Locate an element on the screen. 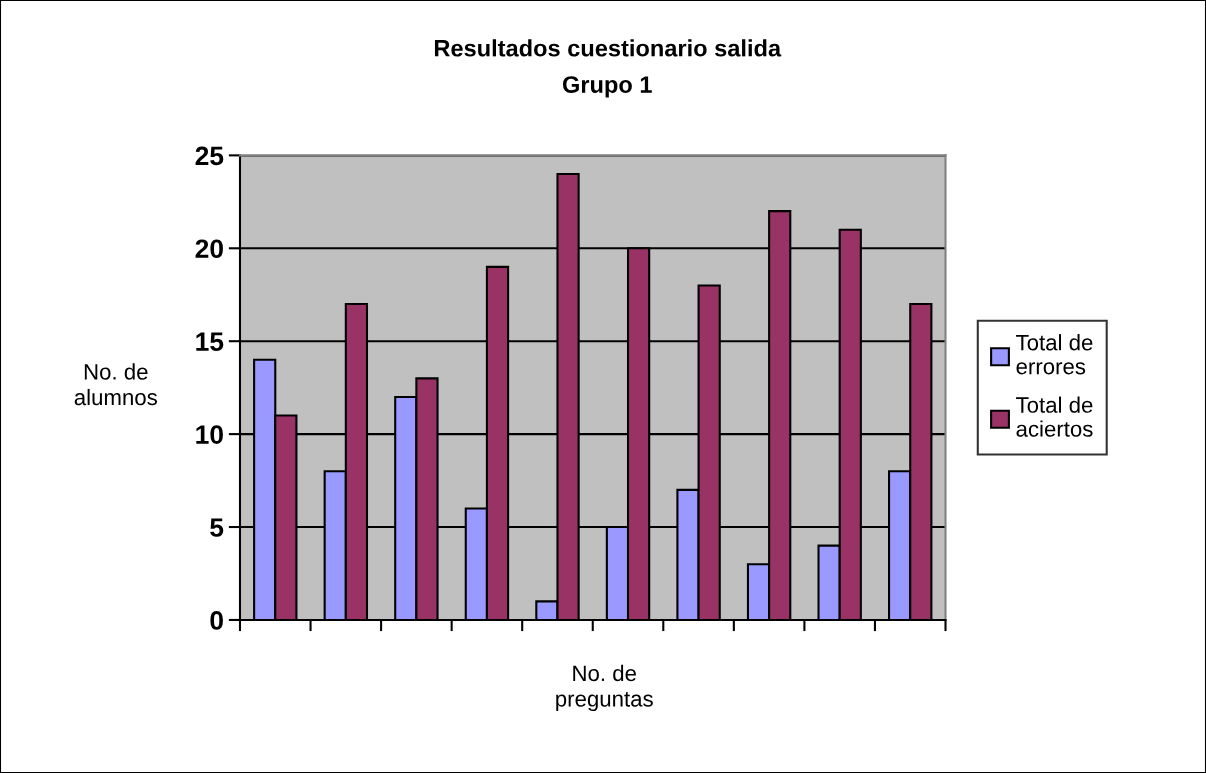 This screenshot has height=773, width=1206. y-tick-label: 25 is located at coordinates (209, 156).